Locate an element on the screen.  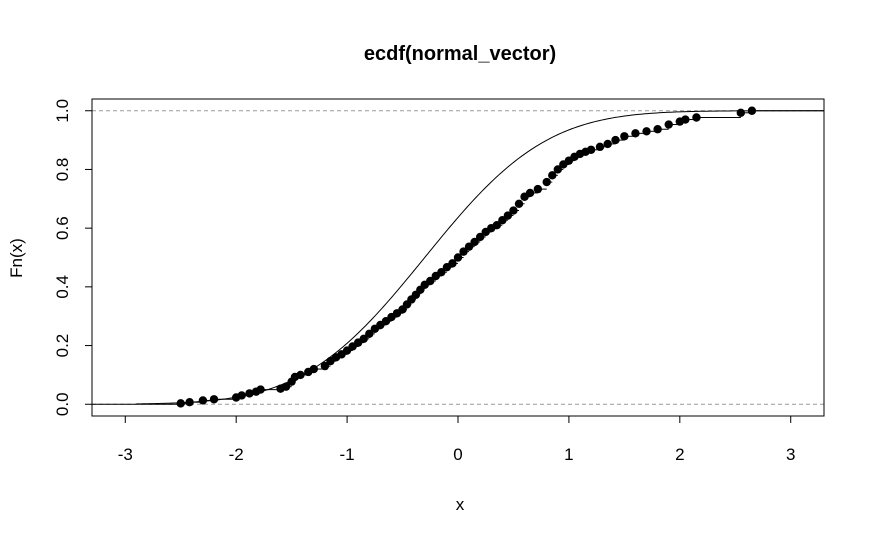
y-axis: 0.0 0.2 0.4 0.6 0.8 1.0 is located at coordinates (73, 257).